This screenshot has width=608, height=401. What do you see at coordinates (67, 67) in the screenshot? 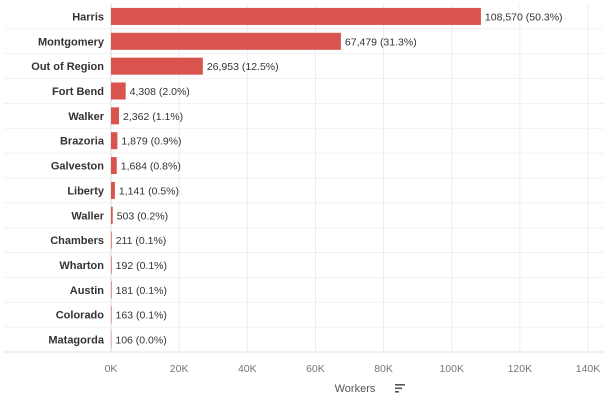
I see `category-label: Out of Region` at bounding box center [67, 67].